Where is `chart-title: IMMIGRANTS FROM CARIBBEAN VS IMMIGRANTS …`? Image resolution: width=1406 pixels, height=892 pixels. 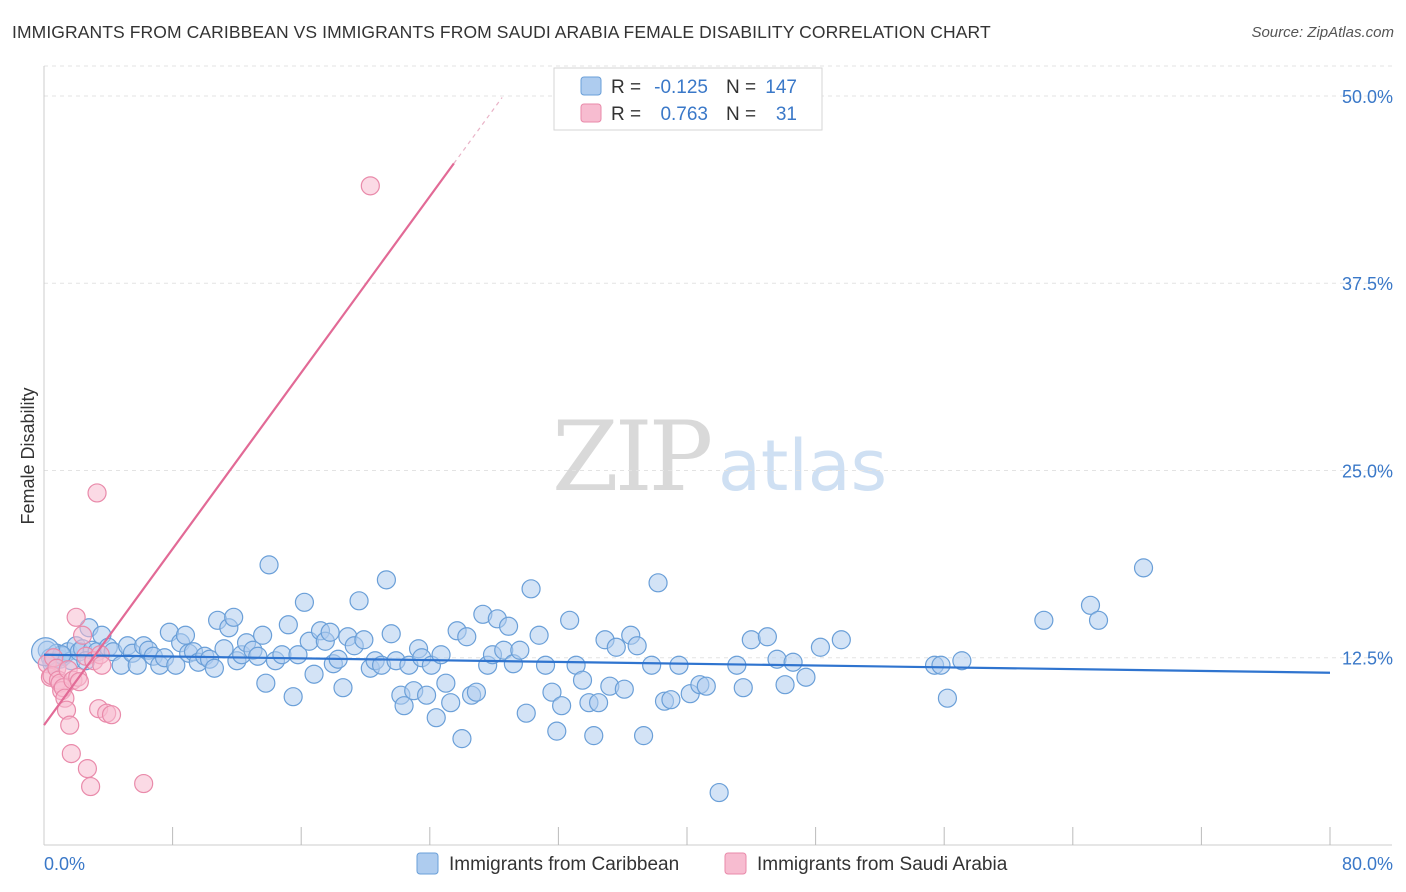
chart-title: IMMIGRANTS FROM CARIBBEAN VS IMMIGRANTS … is located at coordinates (501, 32).